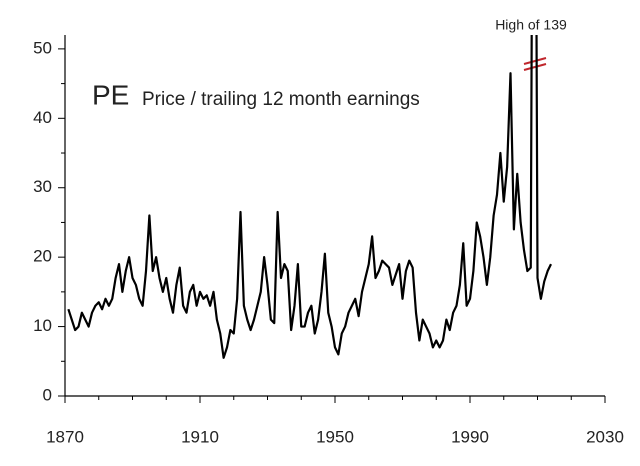 Image resolution: width=640 pixels, height=466 pixels. Describe the element at coordinates (281, 99) in the screenshot. I see `chart-subtitle: Price / trailing 12 month earnings` at that location.